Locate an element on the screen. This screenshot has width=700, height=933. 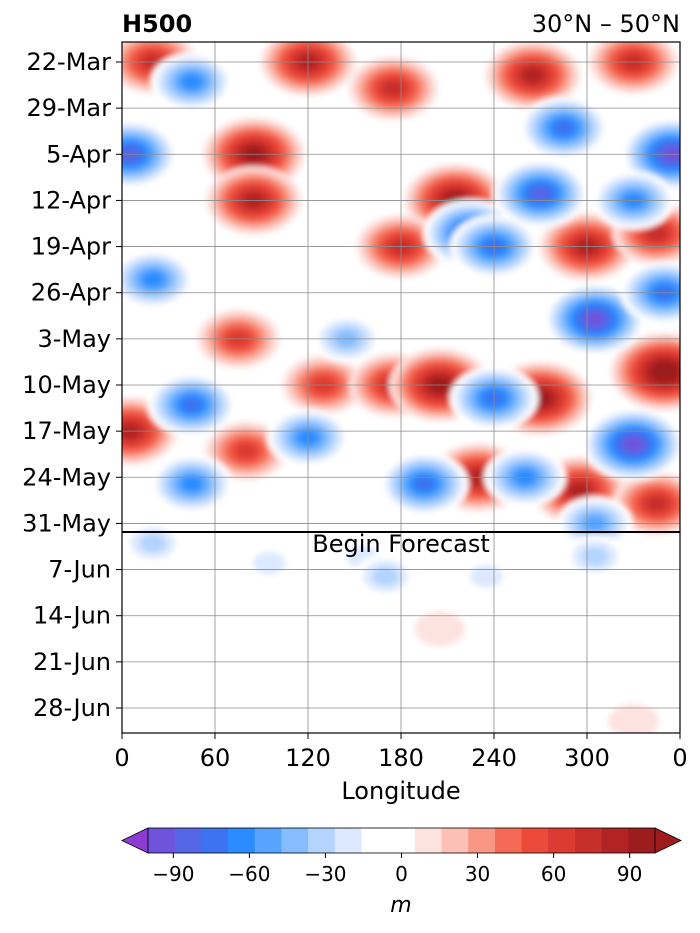
colorbar-tick-label: −30 is located at coordinates (325, 874).